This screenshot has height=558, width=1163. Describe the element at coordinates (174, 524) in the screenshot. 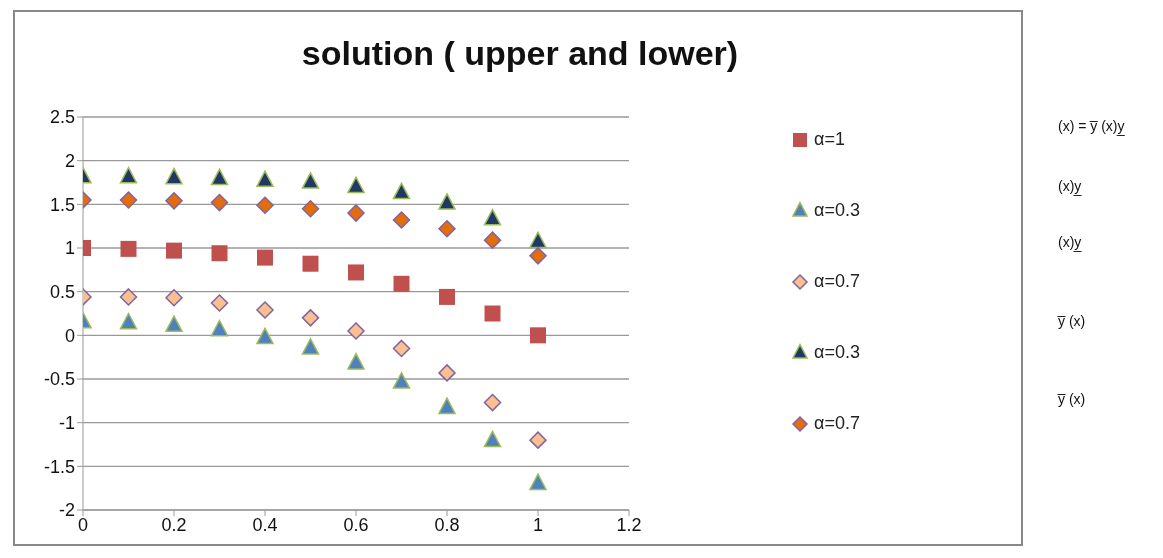

I see `x-tick-label: 0.2` at that location.